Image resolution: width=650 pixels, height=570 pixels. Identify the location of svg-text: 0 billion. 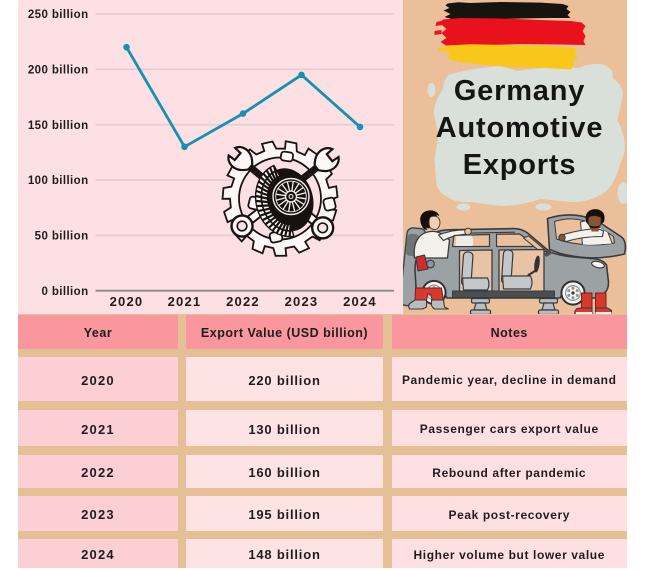
(64, 292).